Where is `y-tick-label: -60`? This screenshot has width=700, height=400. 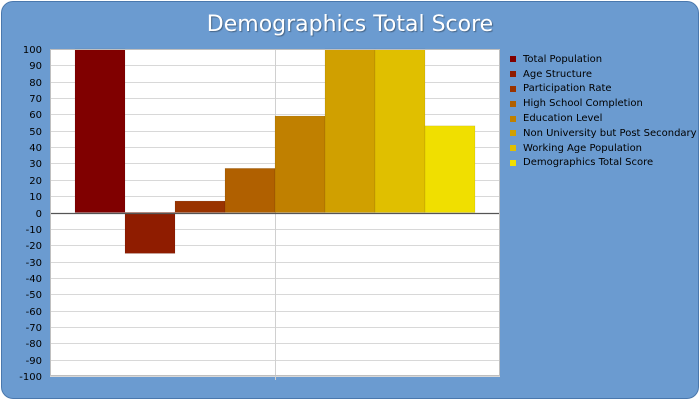 y-tick-label: -60 is located at coordinates (34, 312).